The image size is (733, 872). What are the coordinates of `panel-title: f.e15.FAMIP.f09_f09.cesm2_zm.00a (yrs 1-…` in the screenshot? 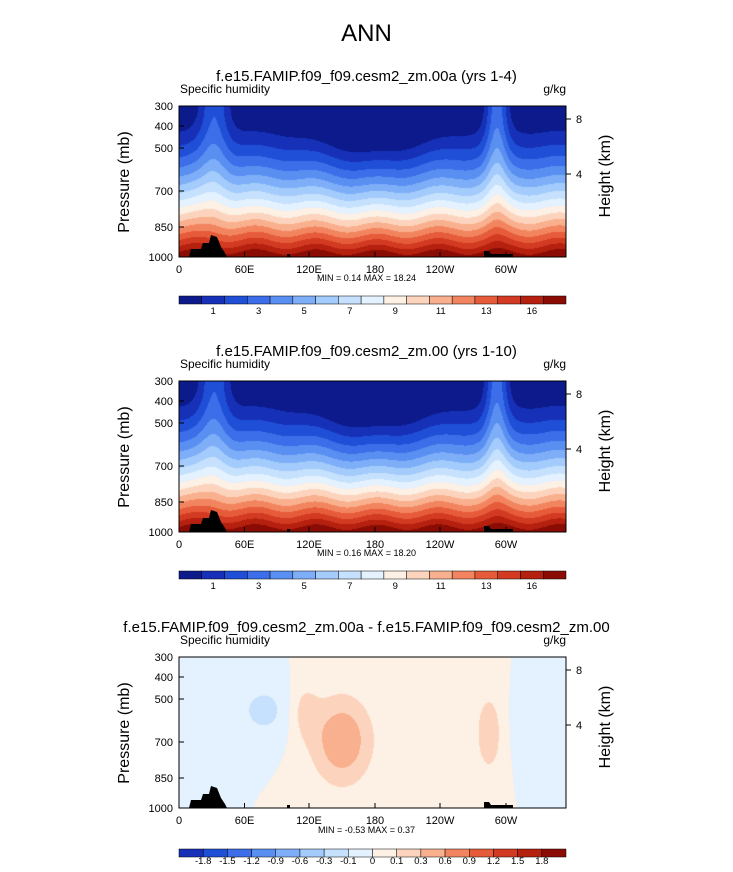 It's located at (366, 76).